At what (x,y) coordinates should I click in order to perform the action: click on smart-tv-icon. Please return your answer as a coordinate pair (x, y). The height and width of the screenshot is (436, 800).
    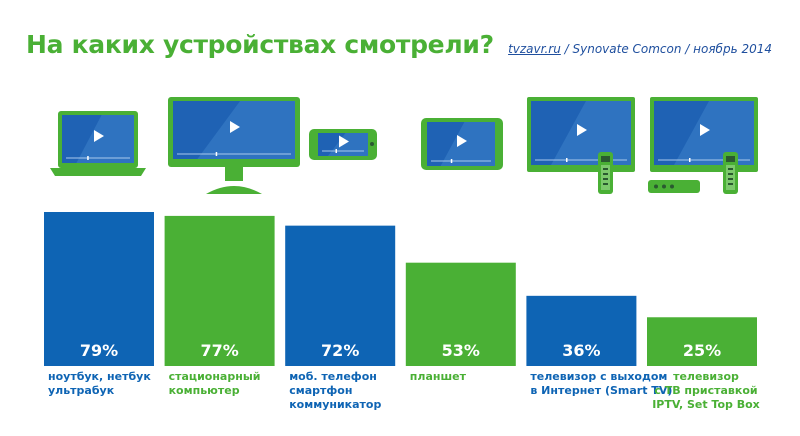
    Looking at the image, I should click on (581, 145).